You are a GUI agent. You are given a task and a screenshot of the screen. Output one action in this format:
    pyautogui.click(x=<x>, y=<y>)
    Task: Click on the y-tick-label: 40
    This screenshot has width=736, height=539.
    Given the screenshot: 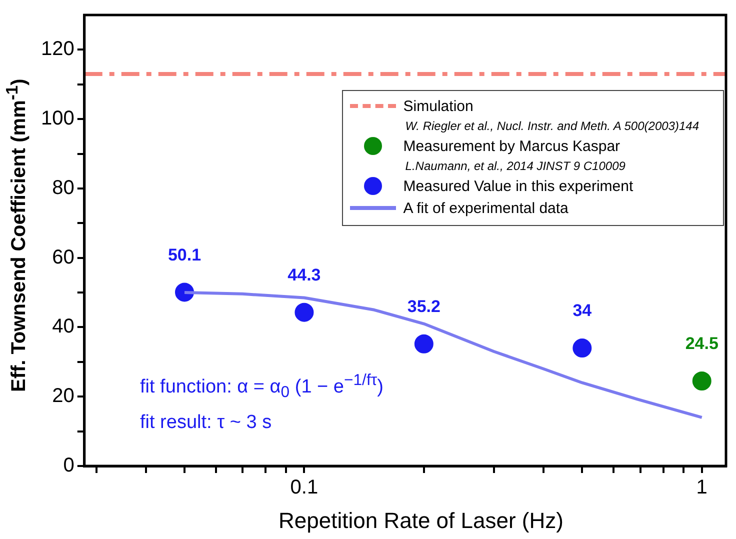 What is the action you would take?
    pyautogui.click(x=63, y=327)
    